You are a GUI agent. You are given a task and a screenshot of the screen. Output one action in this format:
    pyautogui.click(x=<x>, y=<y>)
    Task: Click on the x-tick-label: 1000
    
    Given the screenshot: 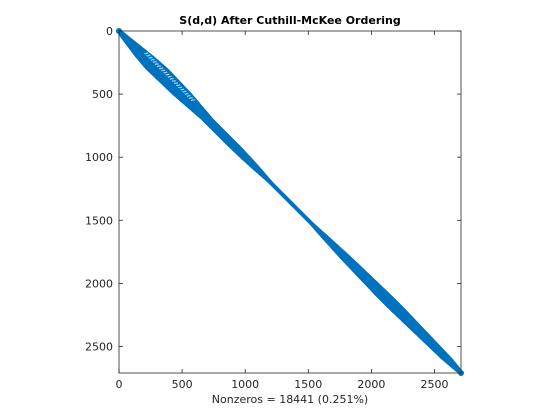 What is the action you would take?
    pyautogui.click(x=245, y=384)
    